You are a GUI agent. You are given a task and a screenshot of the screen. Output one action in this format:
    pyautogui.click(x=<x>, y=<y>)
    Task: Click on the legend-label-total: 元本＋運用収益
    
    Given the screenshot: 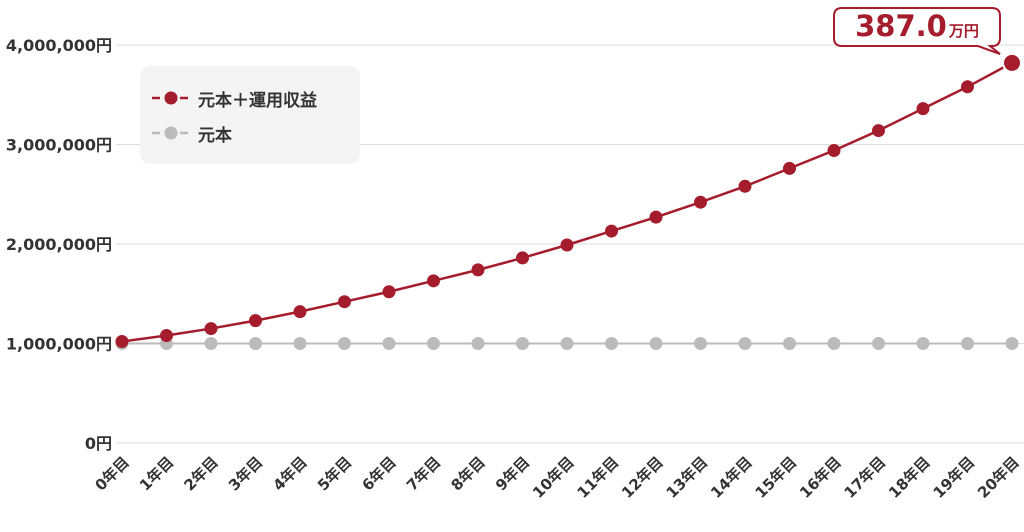 What is the action you would take?
    pyautogui.click(x=257, y=100)
    